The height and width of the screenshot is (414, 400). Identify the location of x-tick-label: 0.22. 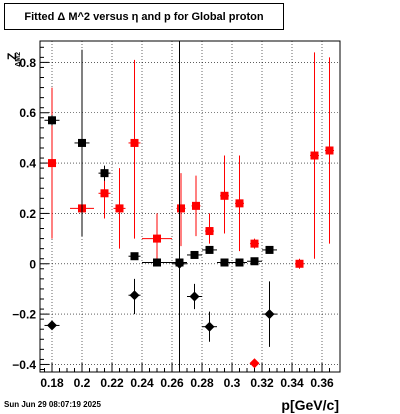
(112, 383).